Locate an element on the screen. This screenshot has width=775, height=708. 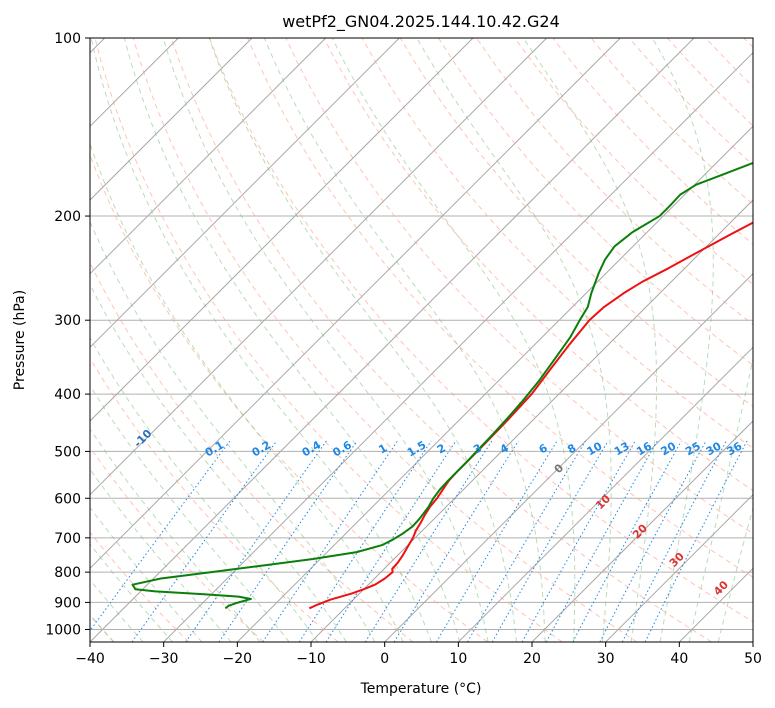
y-tick-label: 900 is located at coordinates (67, 603).